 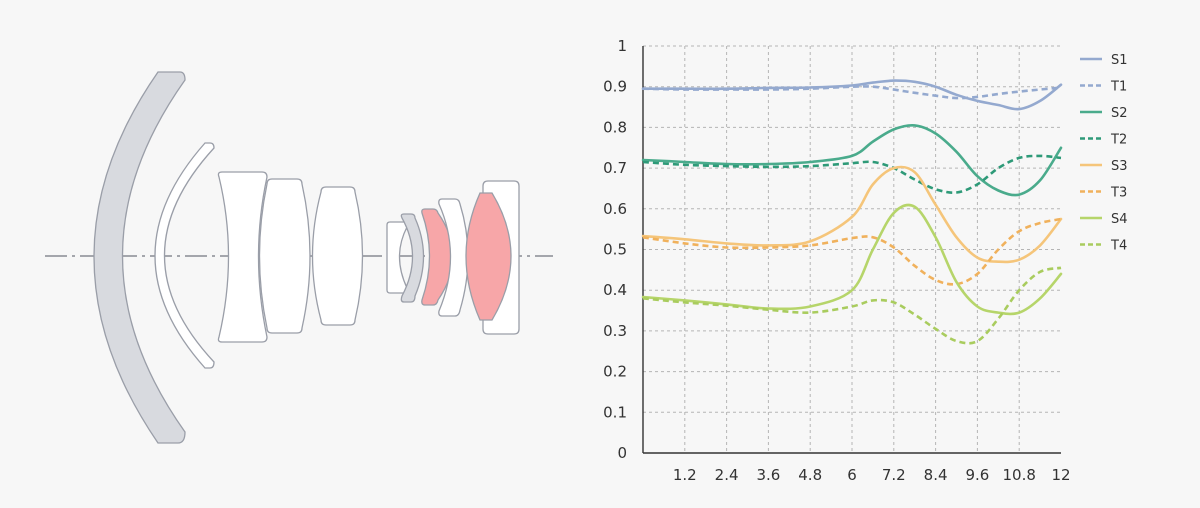 I want to click on x-tick-label: 8.4, so click(x=936, y=475).